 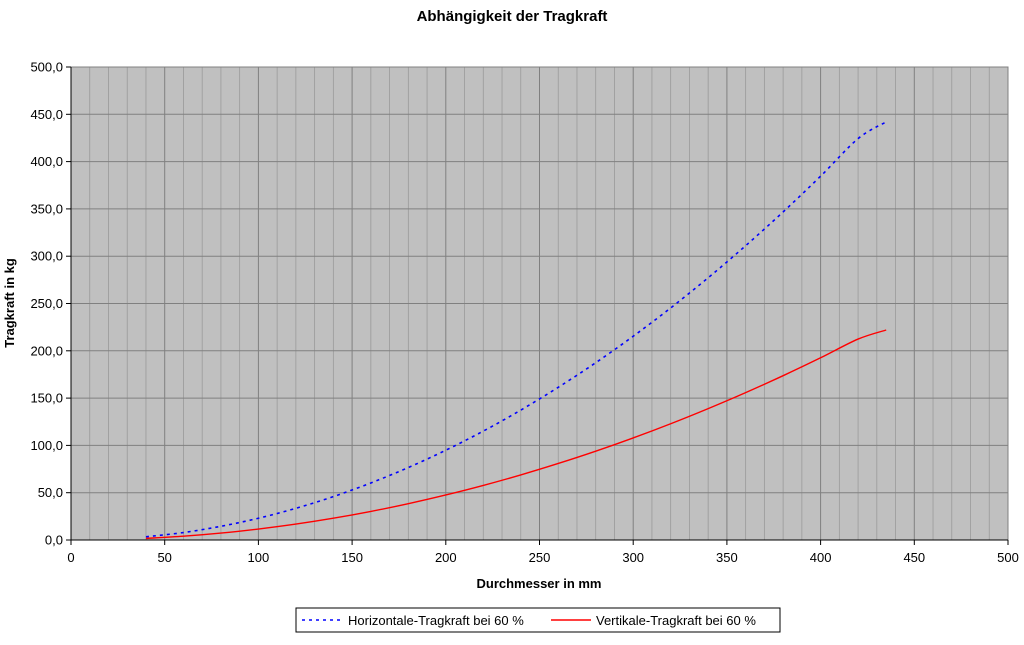 What do you see at coordinates (676, 620) in the screenshot?
I see `legend-label-vertikale: Vertikale-Tragkraft bei 60 %` at bounding box center [676, 620].